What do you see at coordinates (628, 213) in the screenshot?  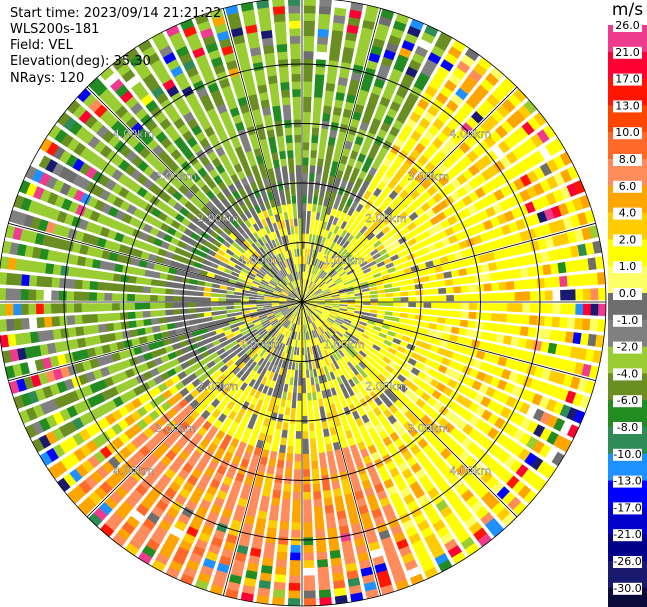 I see `colorbar-label: 4.0` at bounding box center [628, 213].